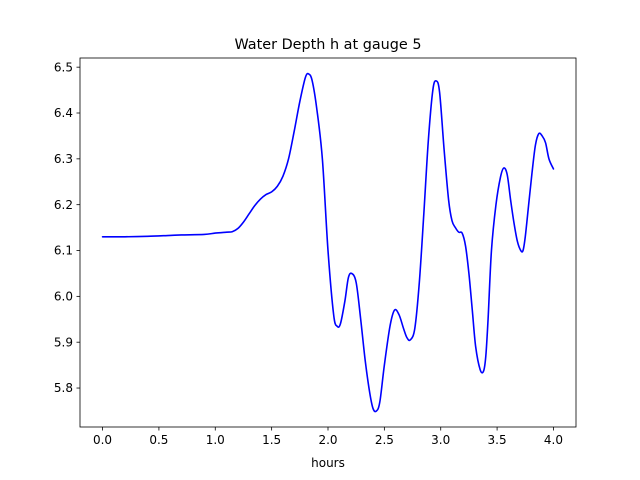 The image size is (640, 480). I want to click on y-tick-label: 6.4, so click(63, 113).